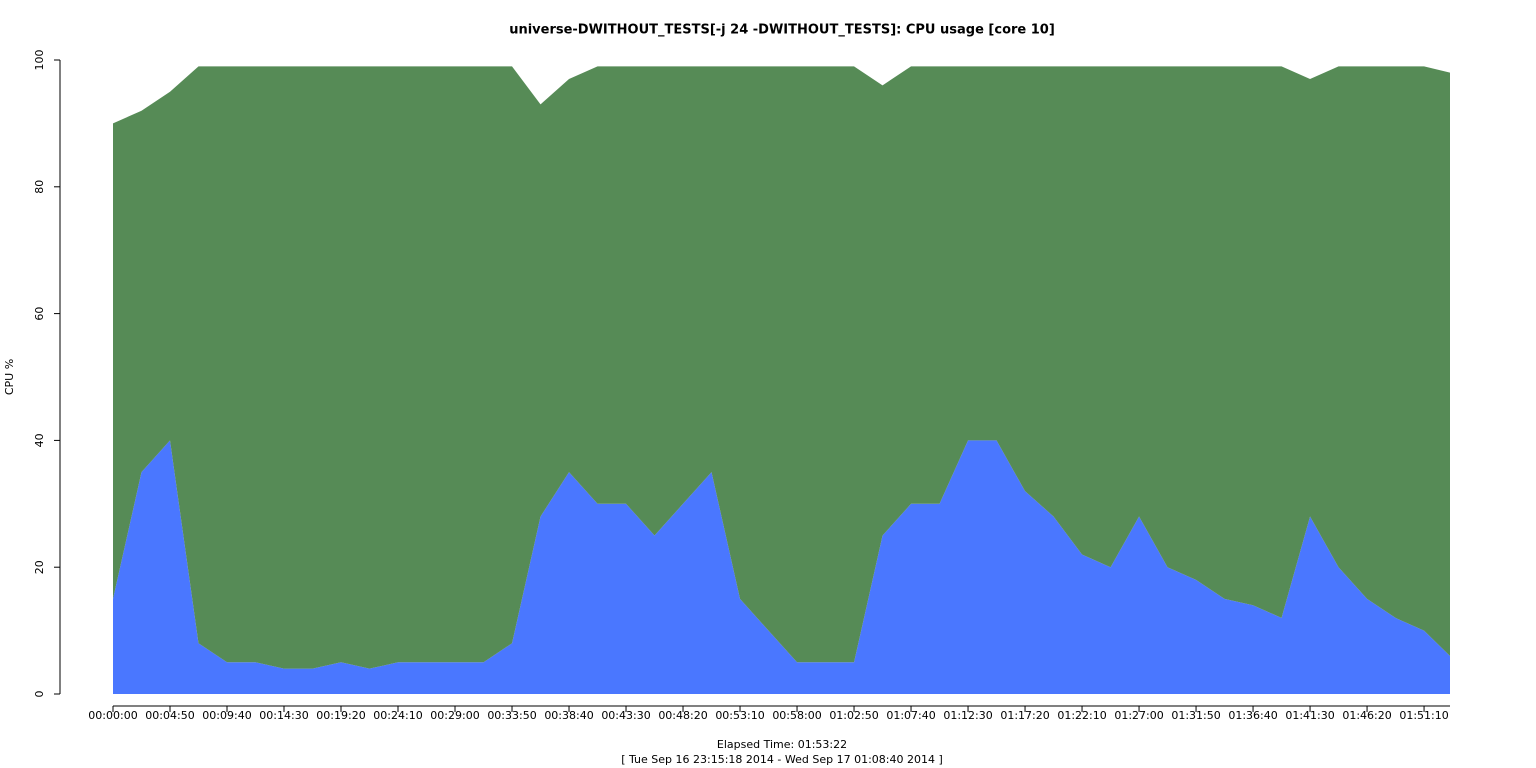 This screenshot has width=1536, height=768. I want to click on x-tick-label: 00:38:40, so click(568, 715).